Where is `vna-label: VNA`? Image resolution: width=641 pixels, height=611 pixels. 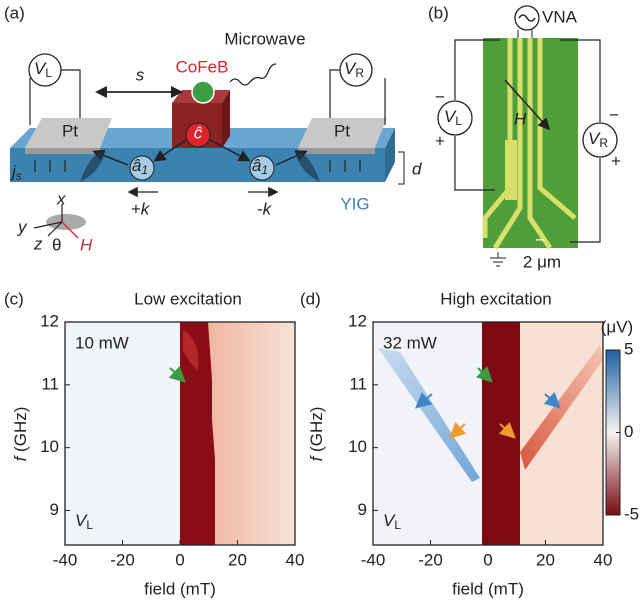 vna-label: VNA is located at coordinates (560, 16).